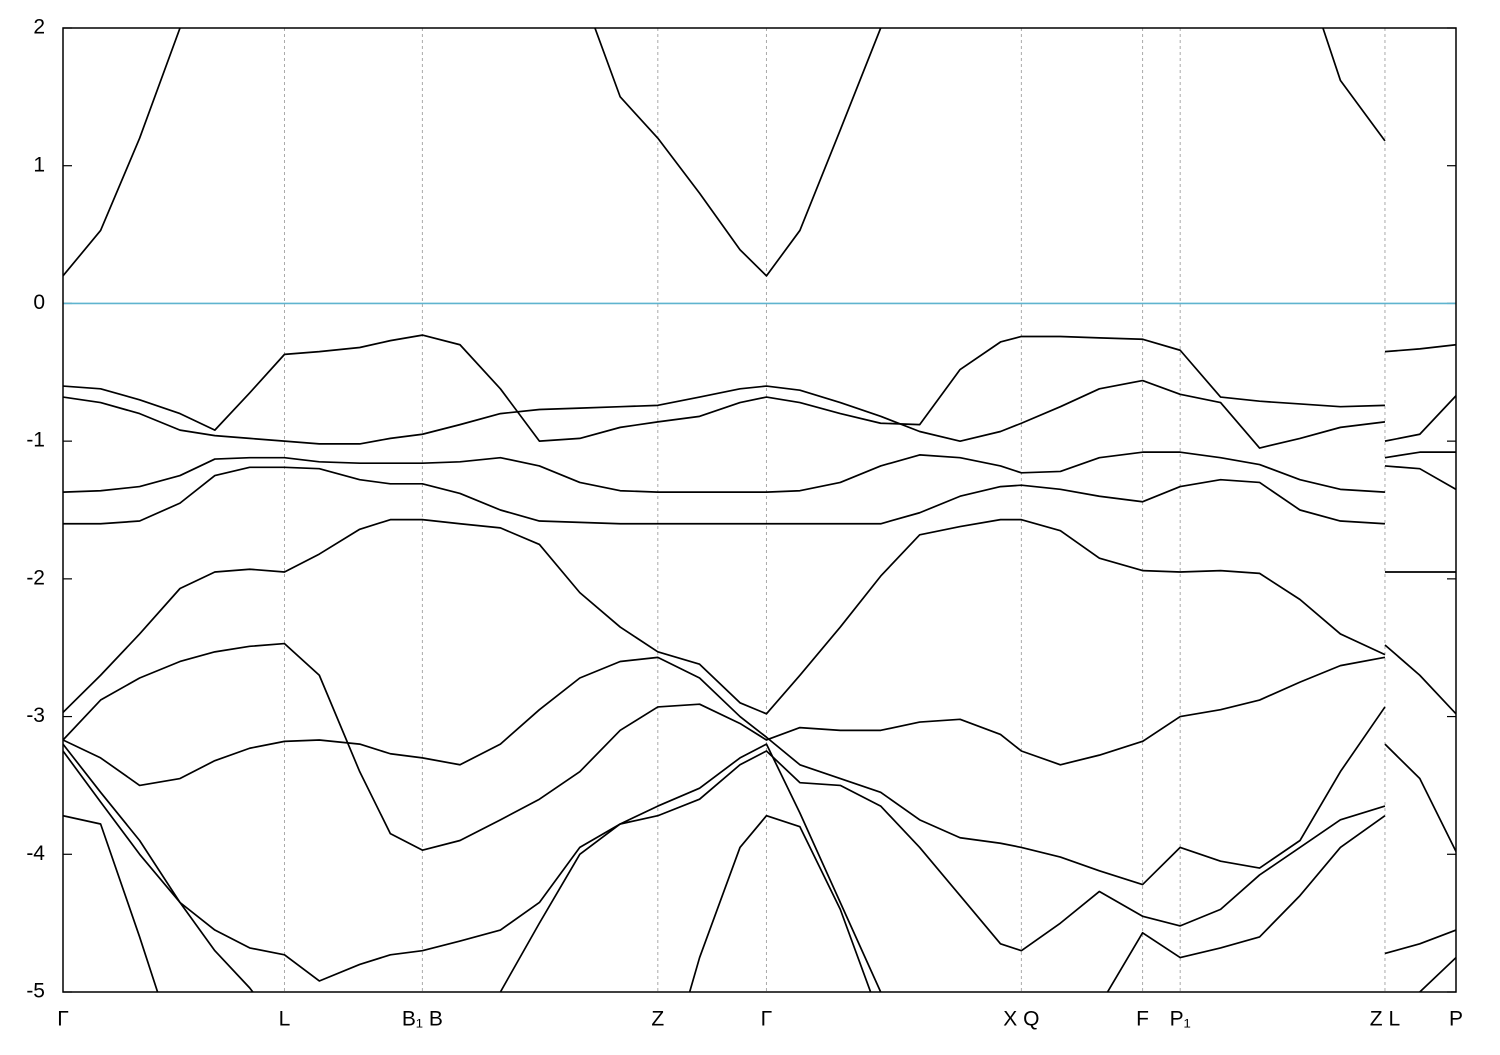 The width and height of the screenshot is (1500, 1055). Describe the element at coordinates (35, 440) in the screenshot. I see `y-tick-label: -1` at that location.